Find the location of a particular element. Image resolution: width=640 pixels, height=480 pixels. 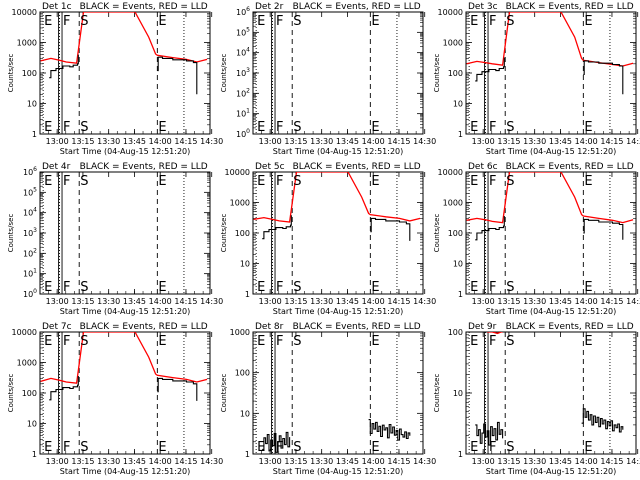

panel-title: Det 9r is located at coordinates (482, 327).